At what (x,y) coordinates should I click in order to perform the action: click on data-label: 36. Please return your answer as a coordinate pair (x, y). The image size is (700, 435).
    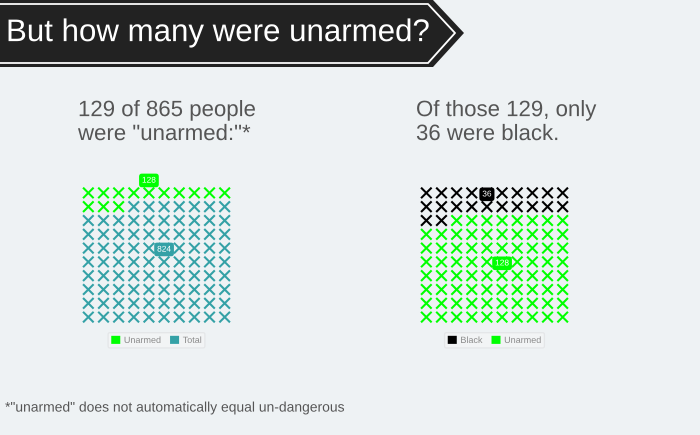
    Looking at the image, I should click on (487, 193).